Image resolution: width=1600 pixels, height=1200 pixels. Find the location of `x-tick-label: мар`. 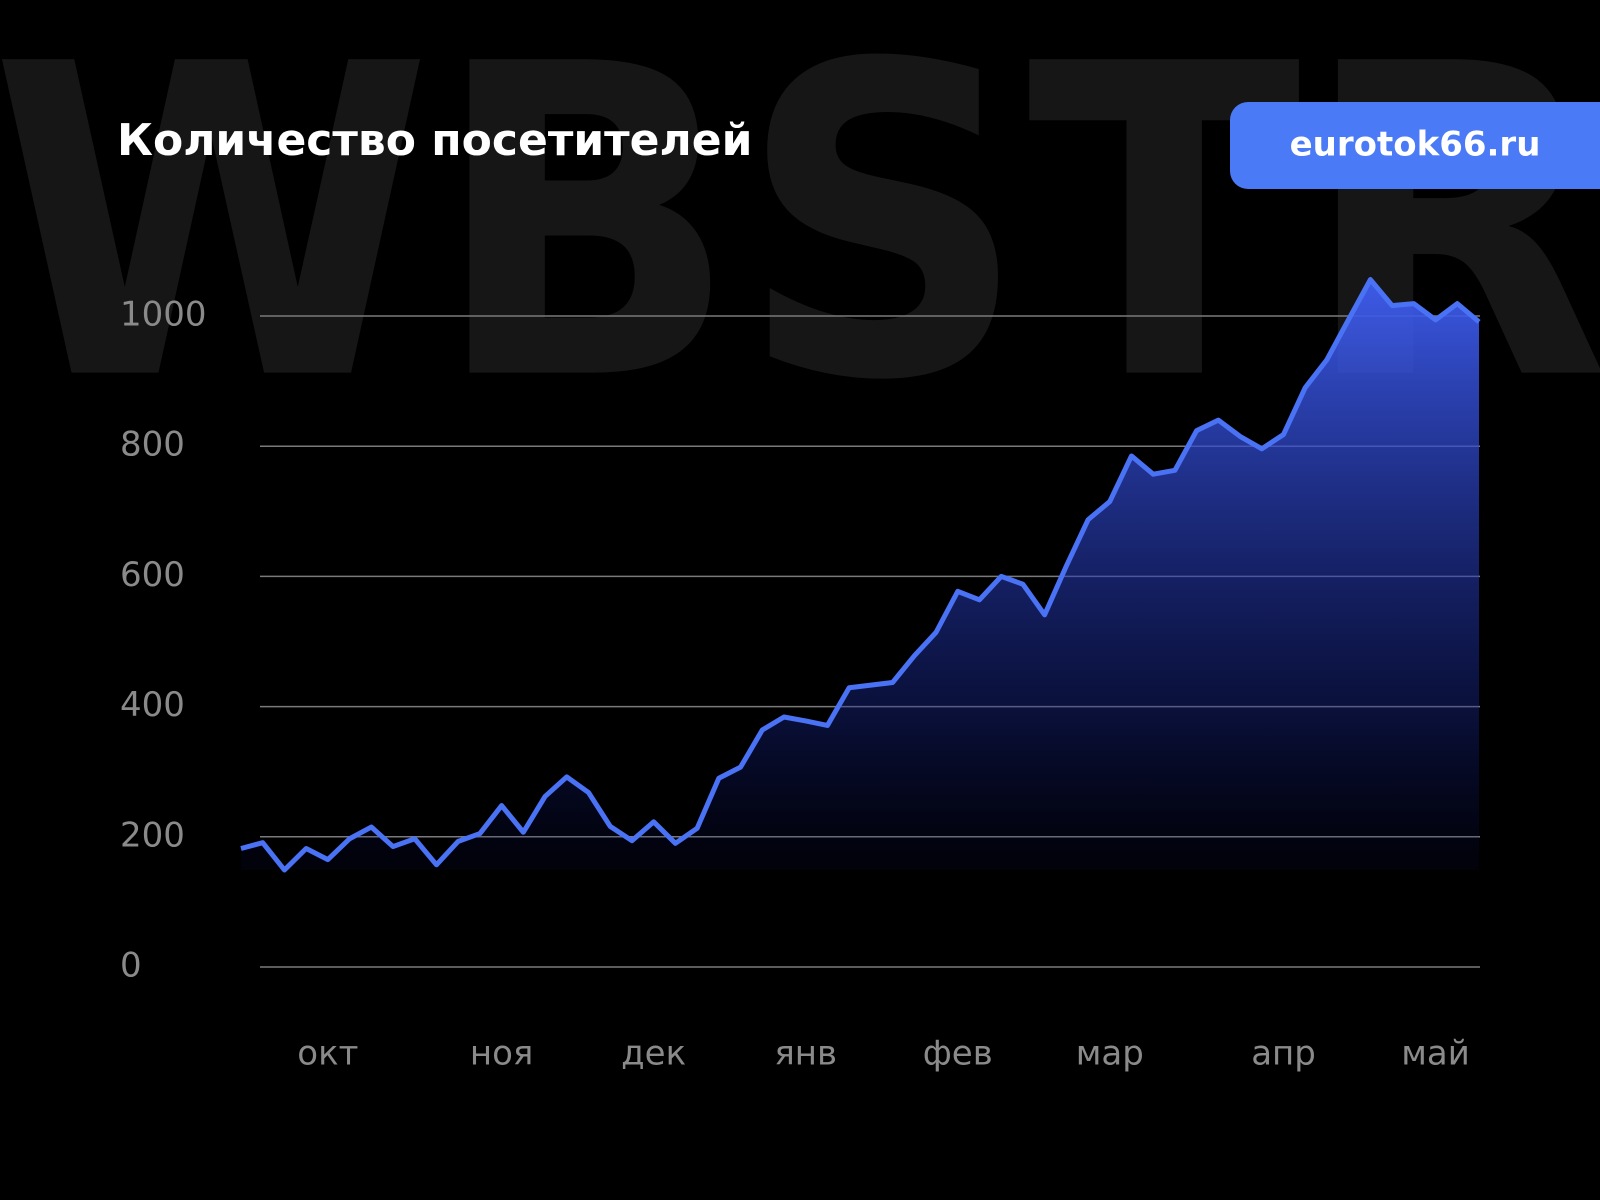

x-tick-label: мар is located at coordinates (1110, 1054).